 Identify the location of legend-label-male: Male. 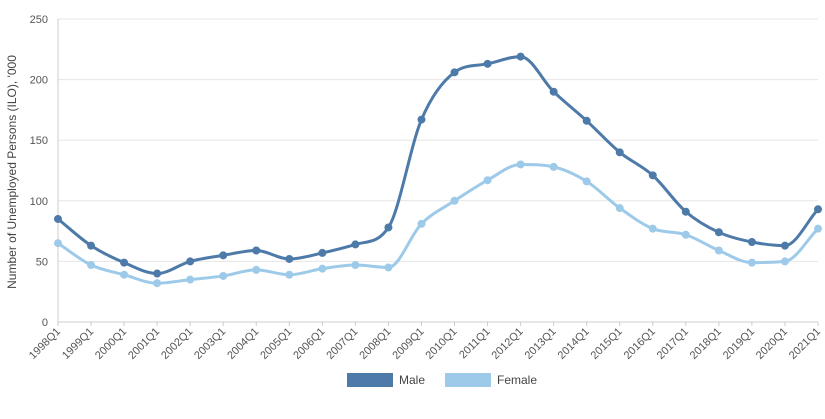
(412, 380).